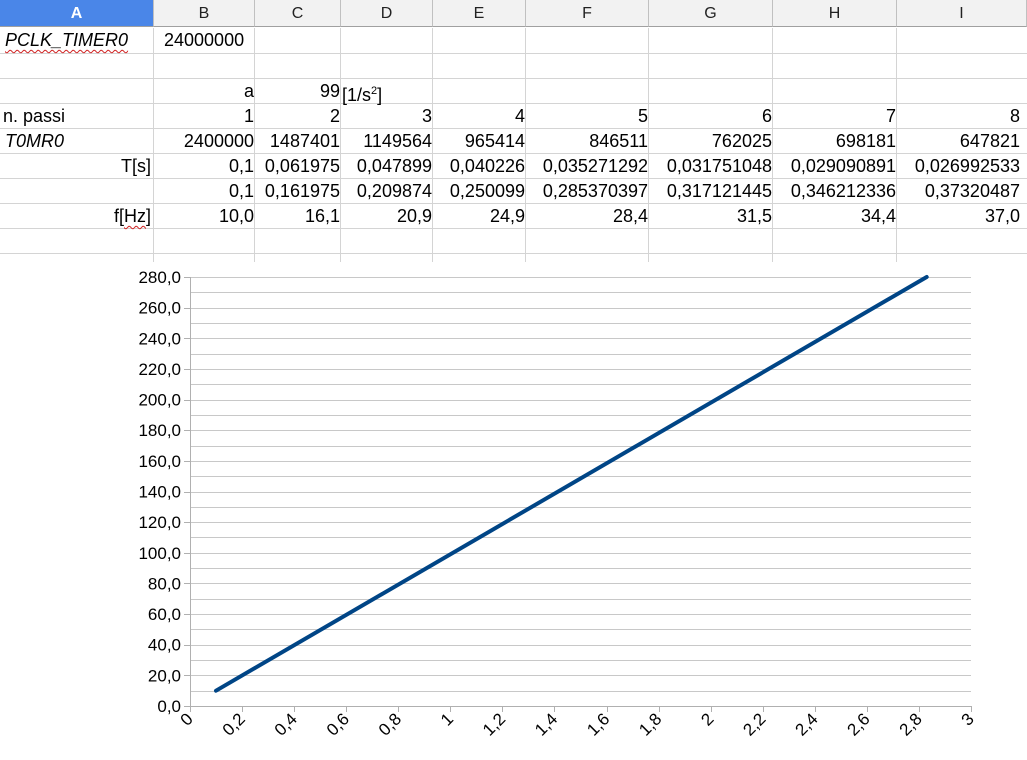 This screenshot has height=760, width=1027. What do you see at coordinates (298, 13) in the screenshot?
I see `column-header-c: C` at bounding box center [298, 13].